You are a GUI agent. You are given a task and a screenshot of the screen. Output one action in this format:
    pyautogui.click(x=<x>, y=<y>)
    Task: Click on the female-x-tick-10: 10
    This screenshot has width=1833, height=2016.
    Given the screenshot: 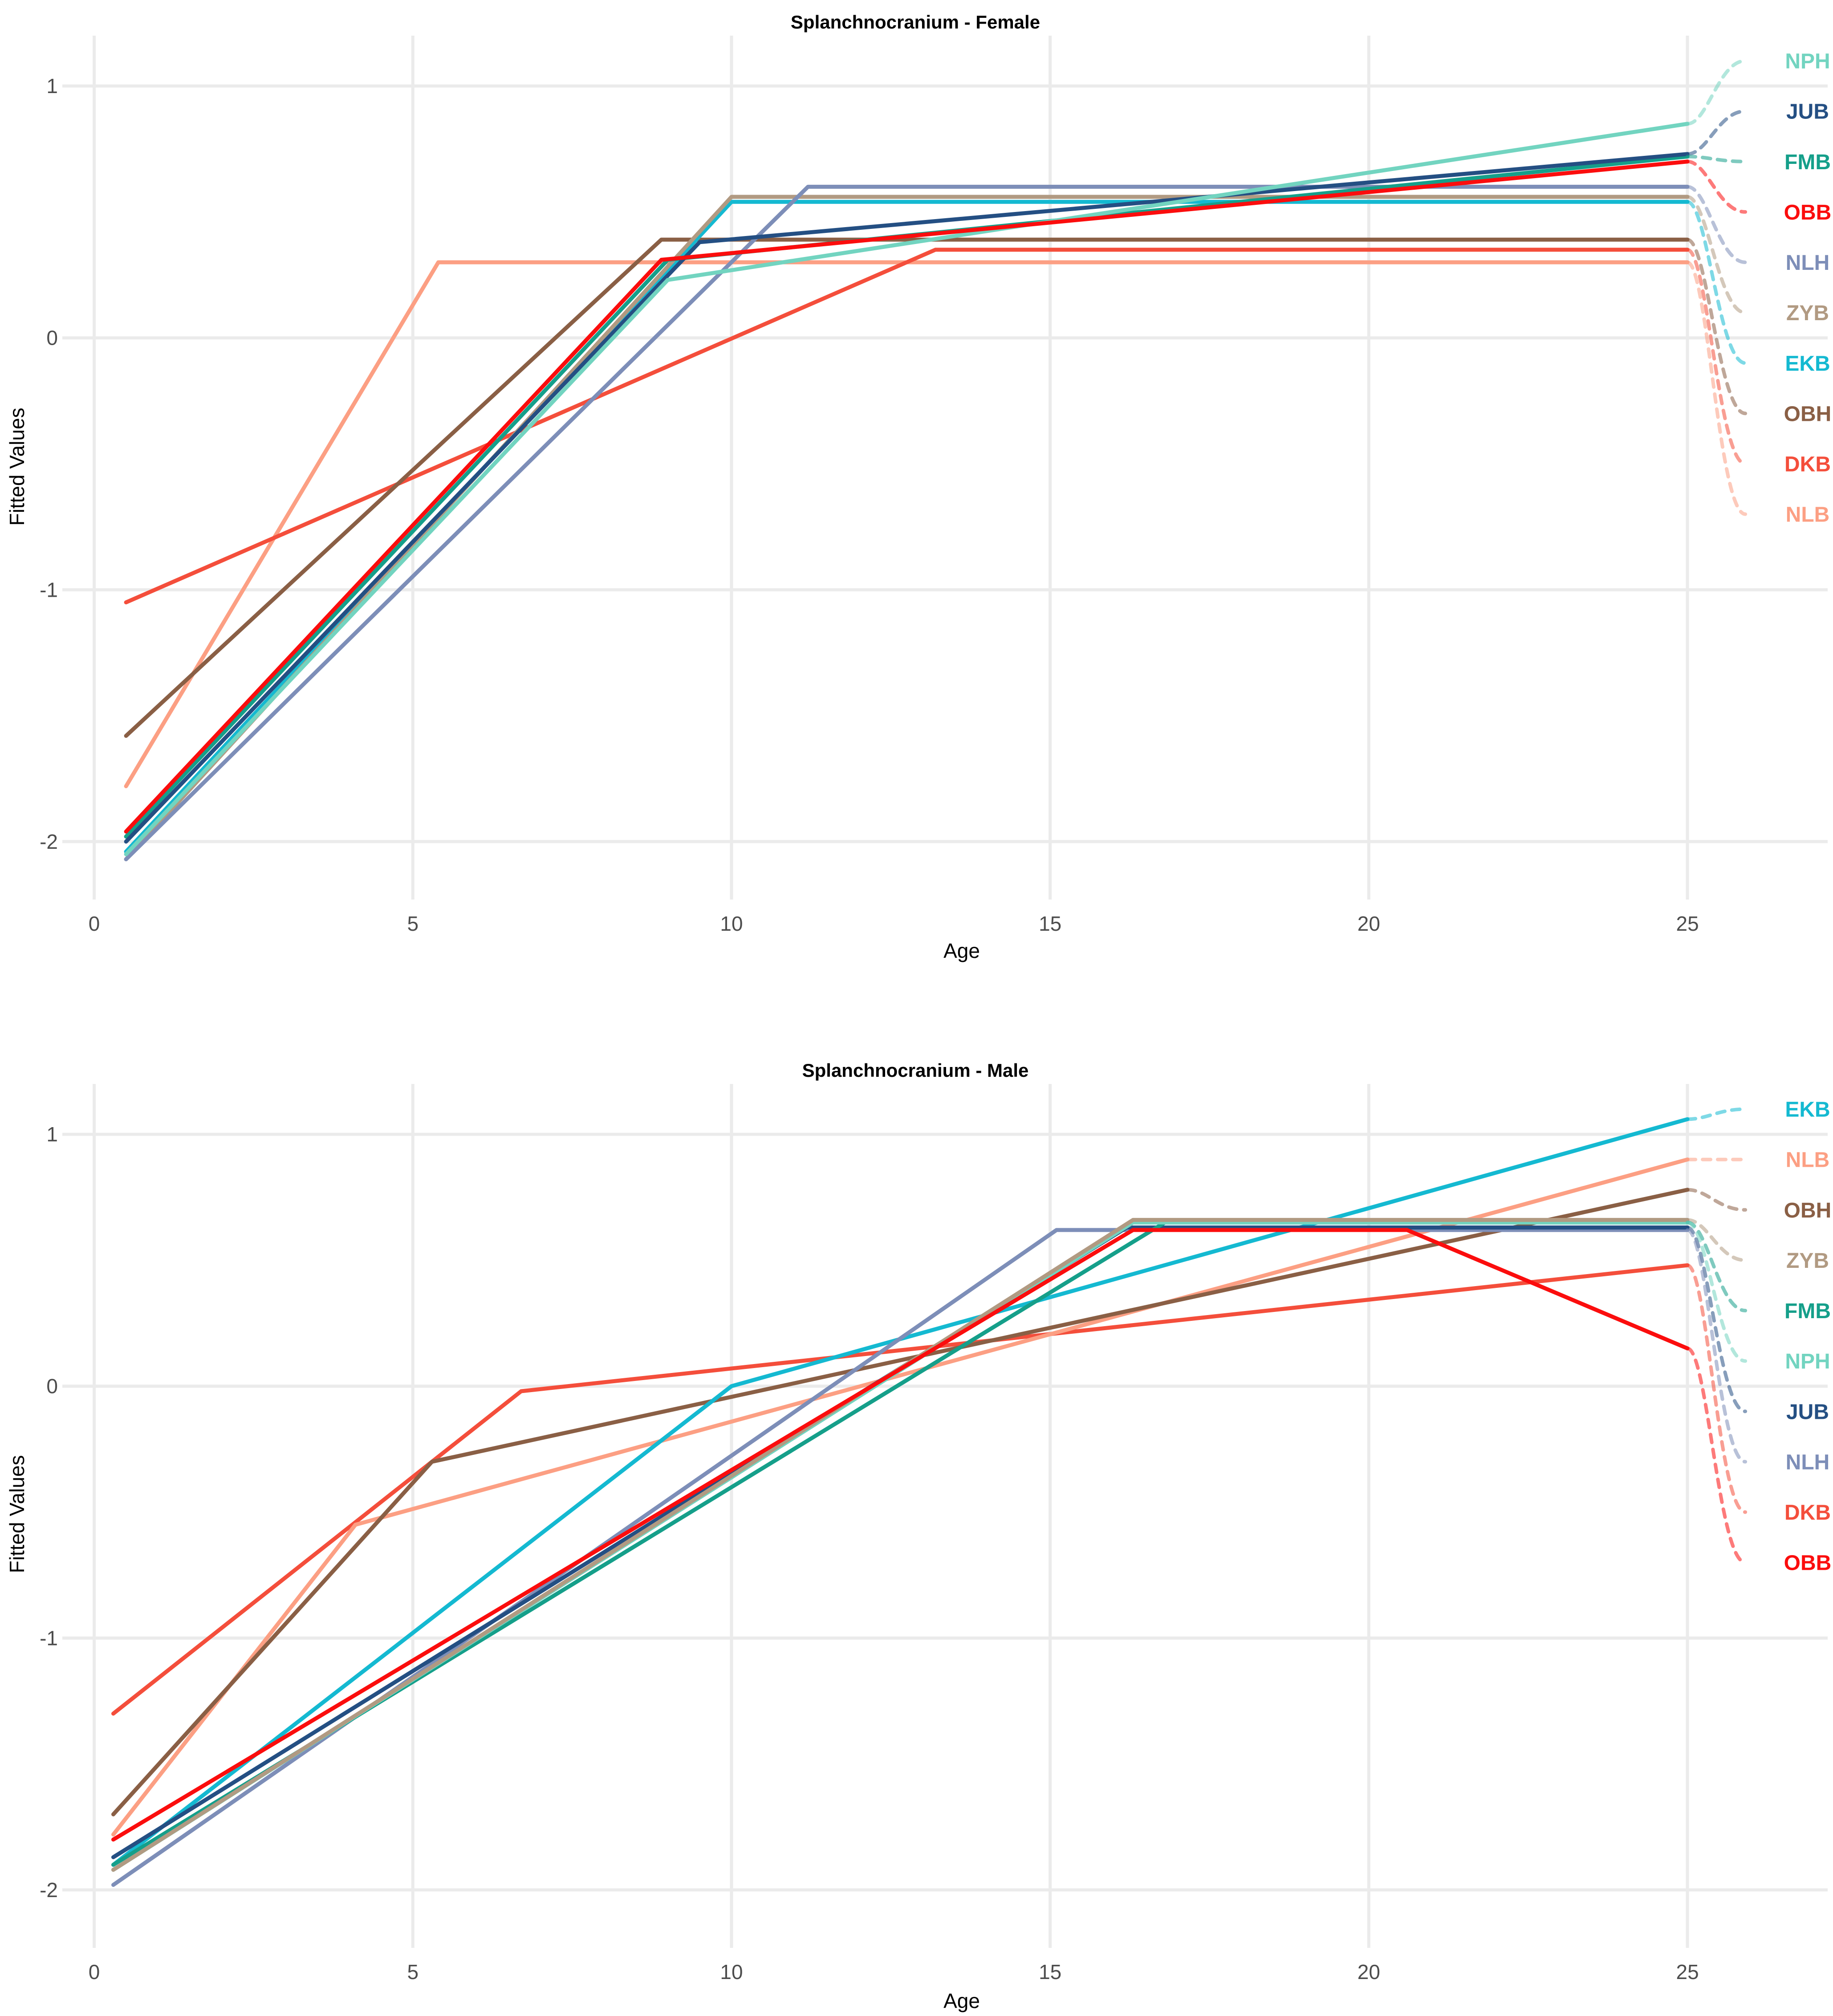 What is the action you would take?
    pyautogui.click(x=731, y=924)
    